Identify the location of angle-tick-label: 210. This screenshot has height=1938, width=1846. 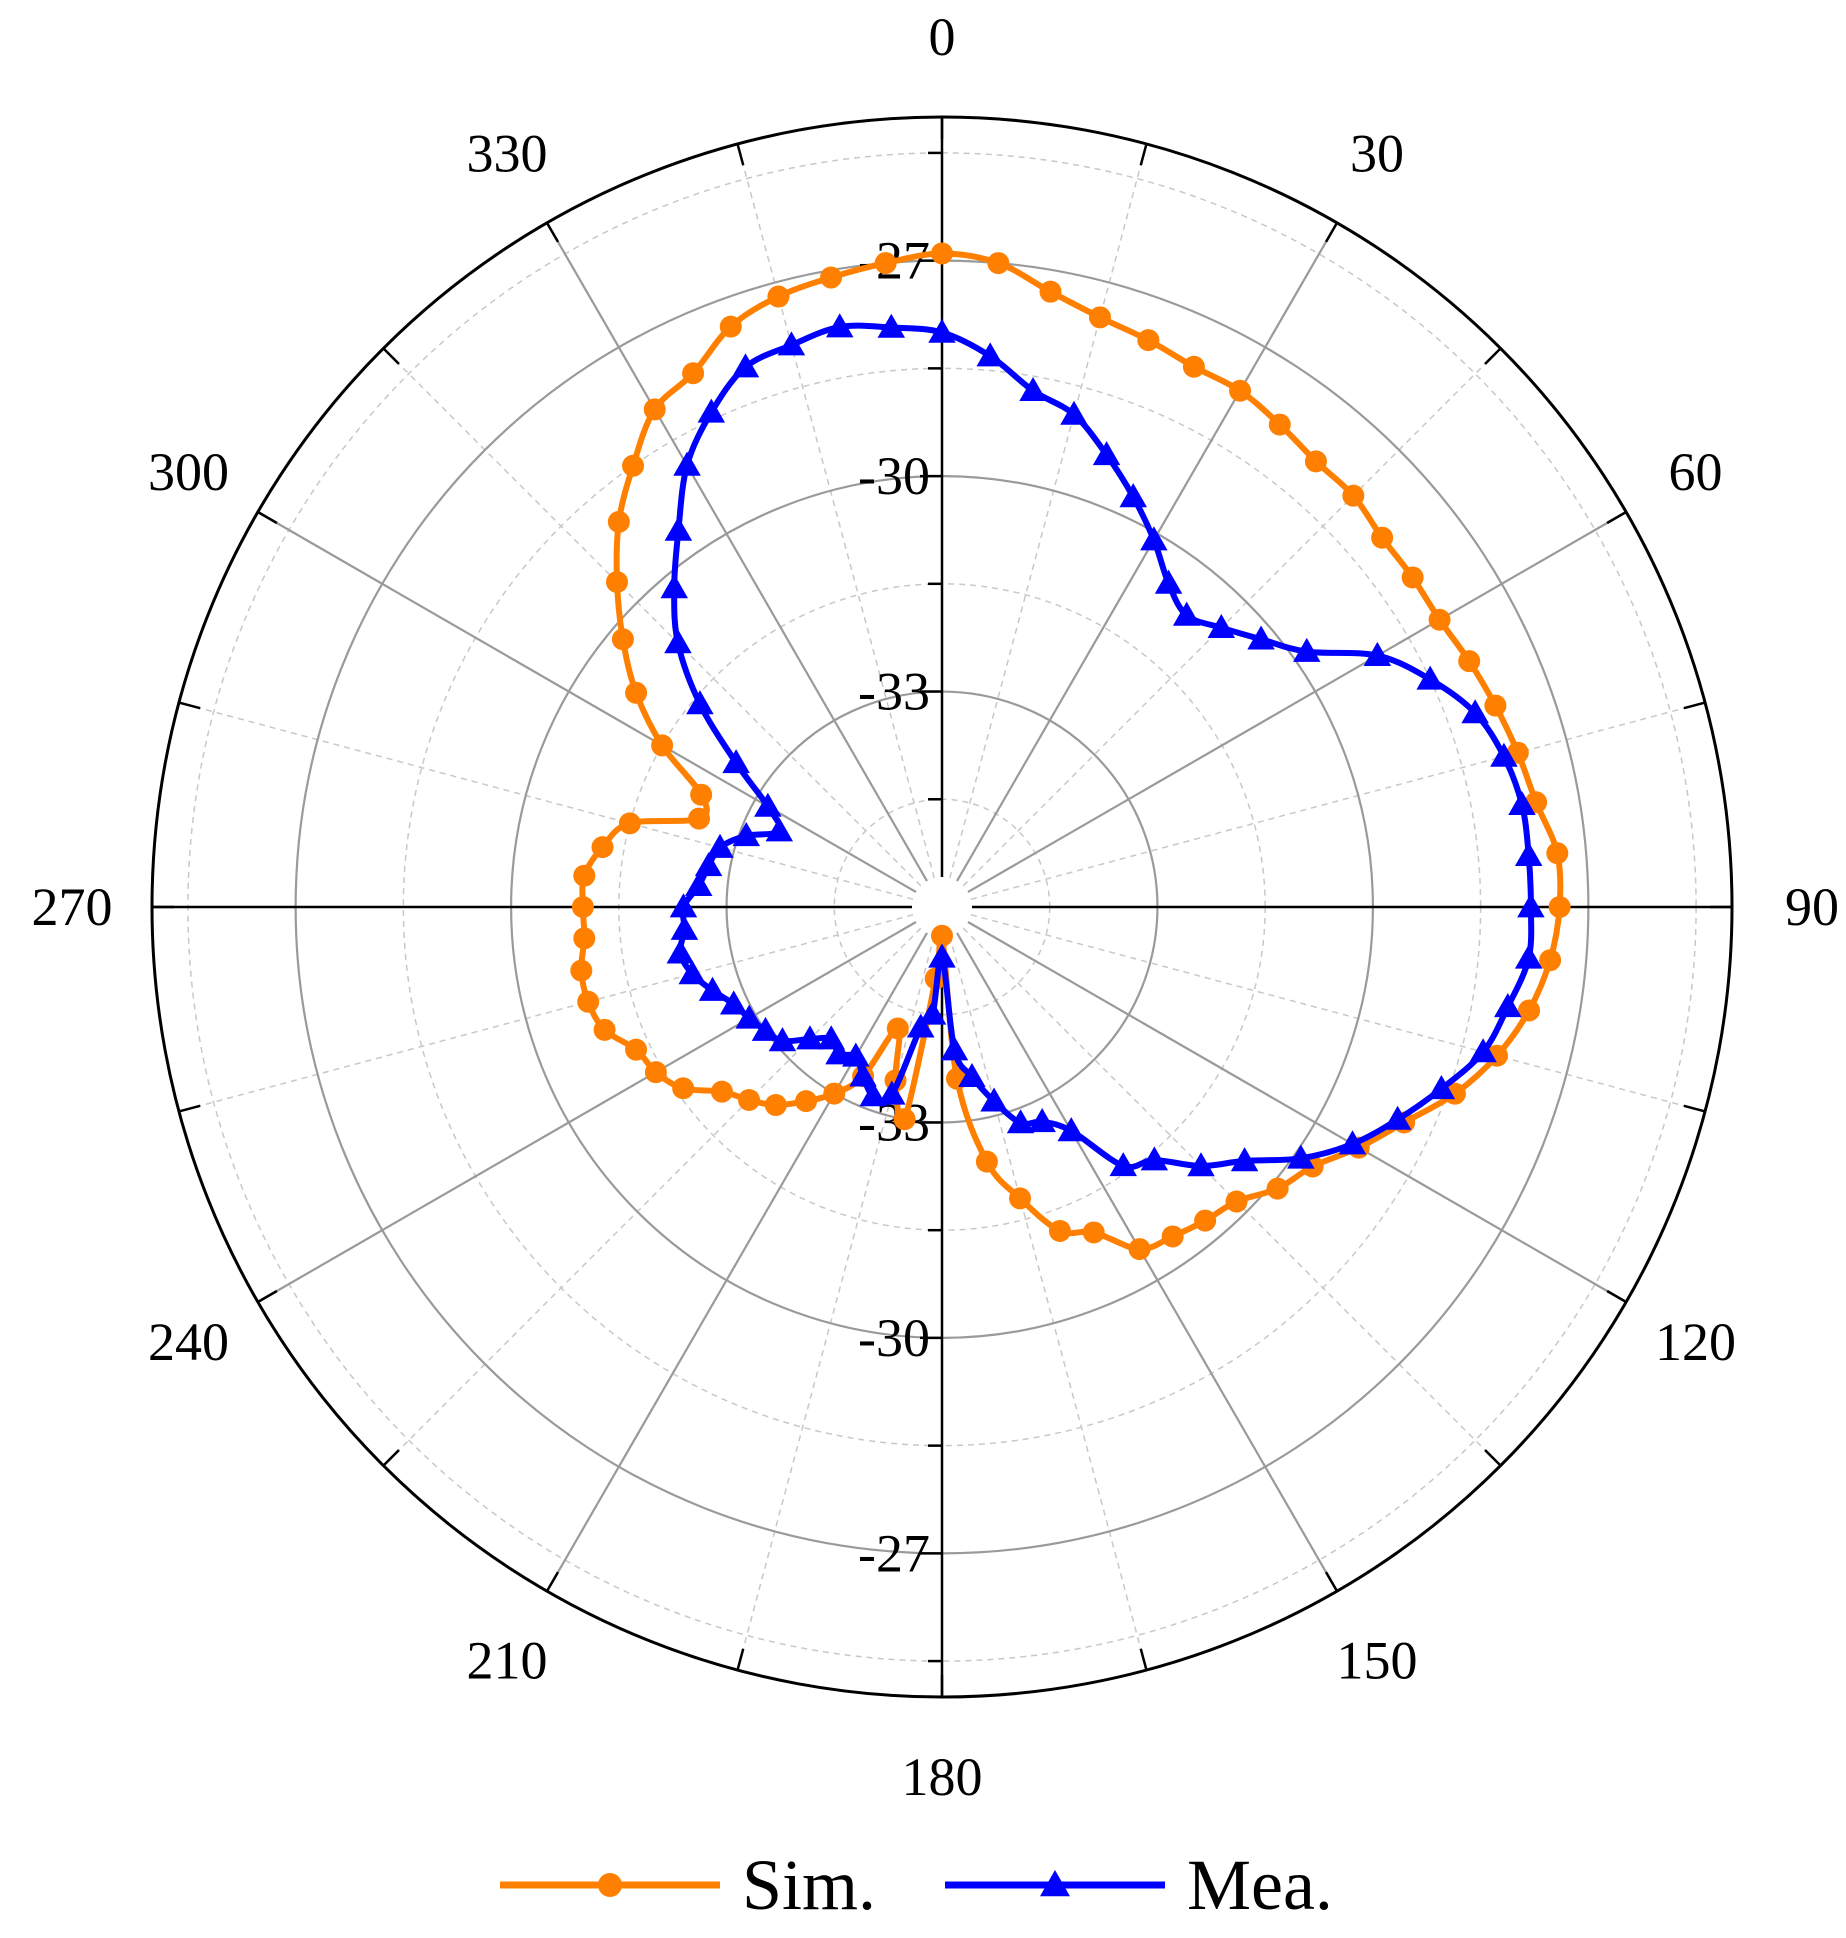
(507, 1660).